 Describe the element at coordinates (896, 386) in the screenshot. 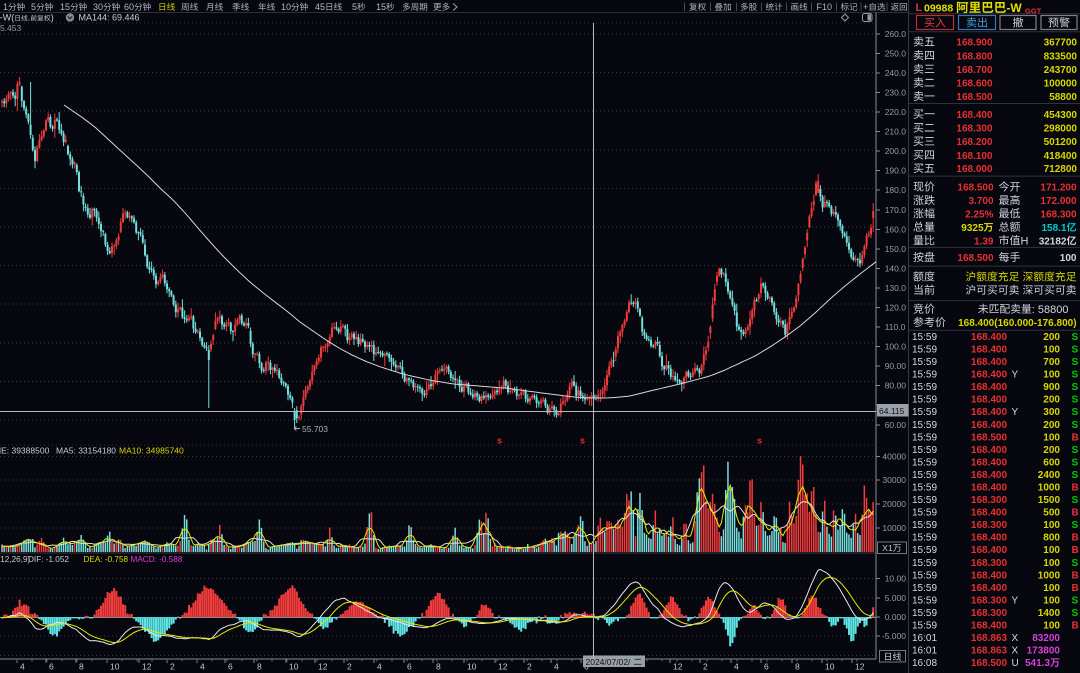

I see `svg-text: 80.00` at that location.